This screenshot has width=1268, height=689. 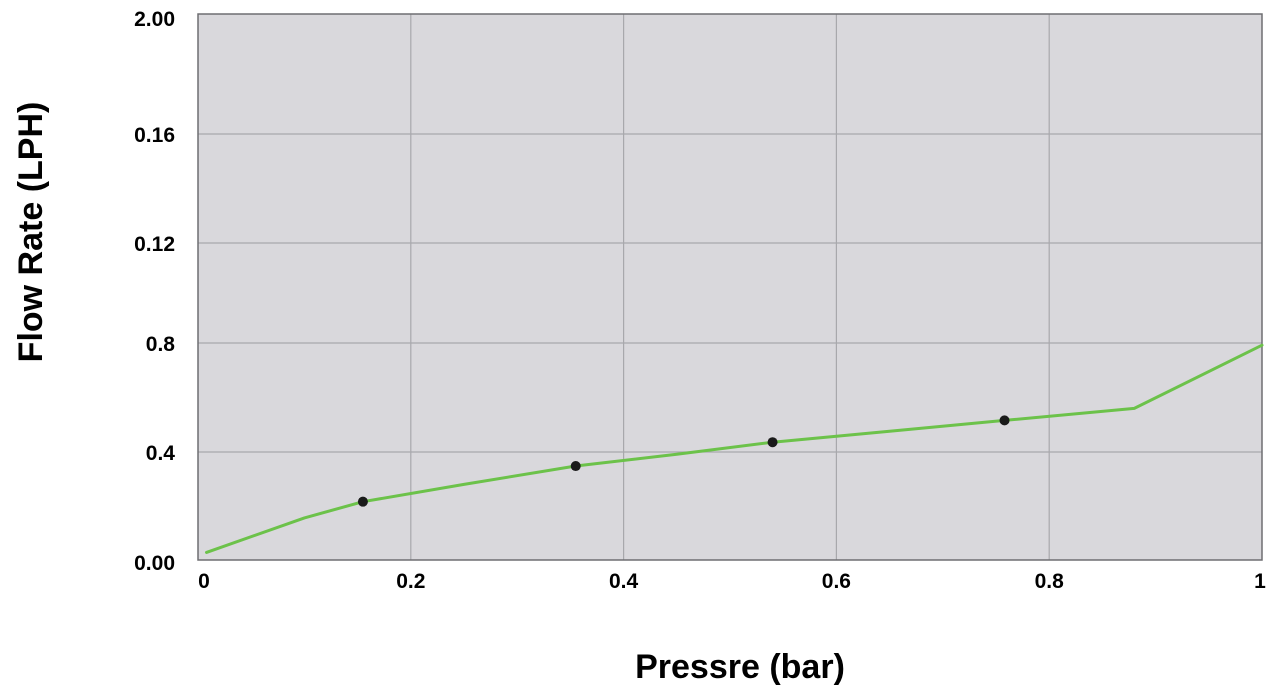 I want to click on y-tick-label: 0.16, so click(x=154, y=135).